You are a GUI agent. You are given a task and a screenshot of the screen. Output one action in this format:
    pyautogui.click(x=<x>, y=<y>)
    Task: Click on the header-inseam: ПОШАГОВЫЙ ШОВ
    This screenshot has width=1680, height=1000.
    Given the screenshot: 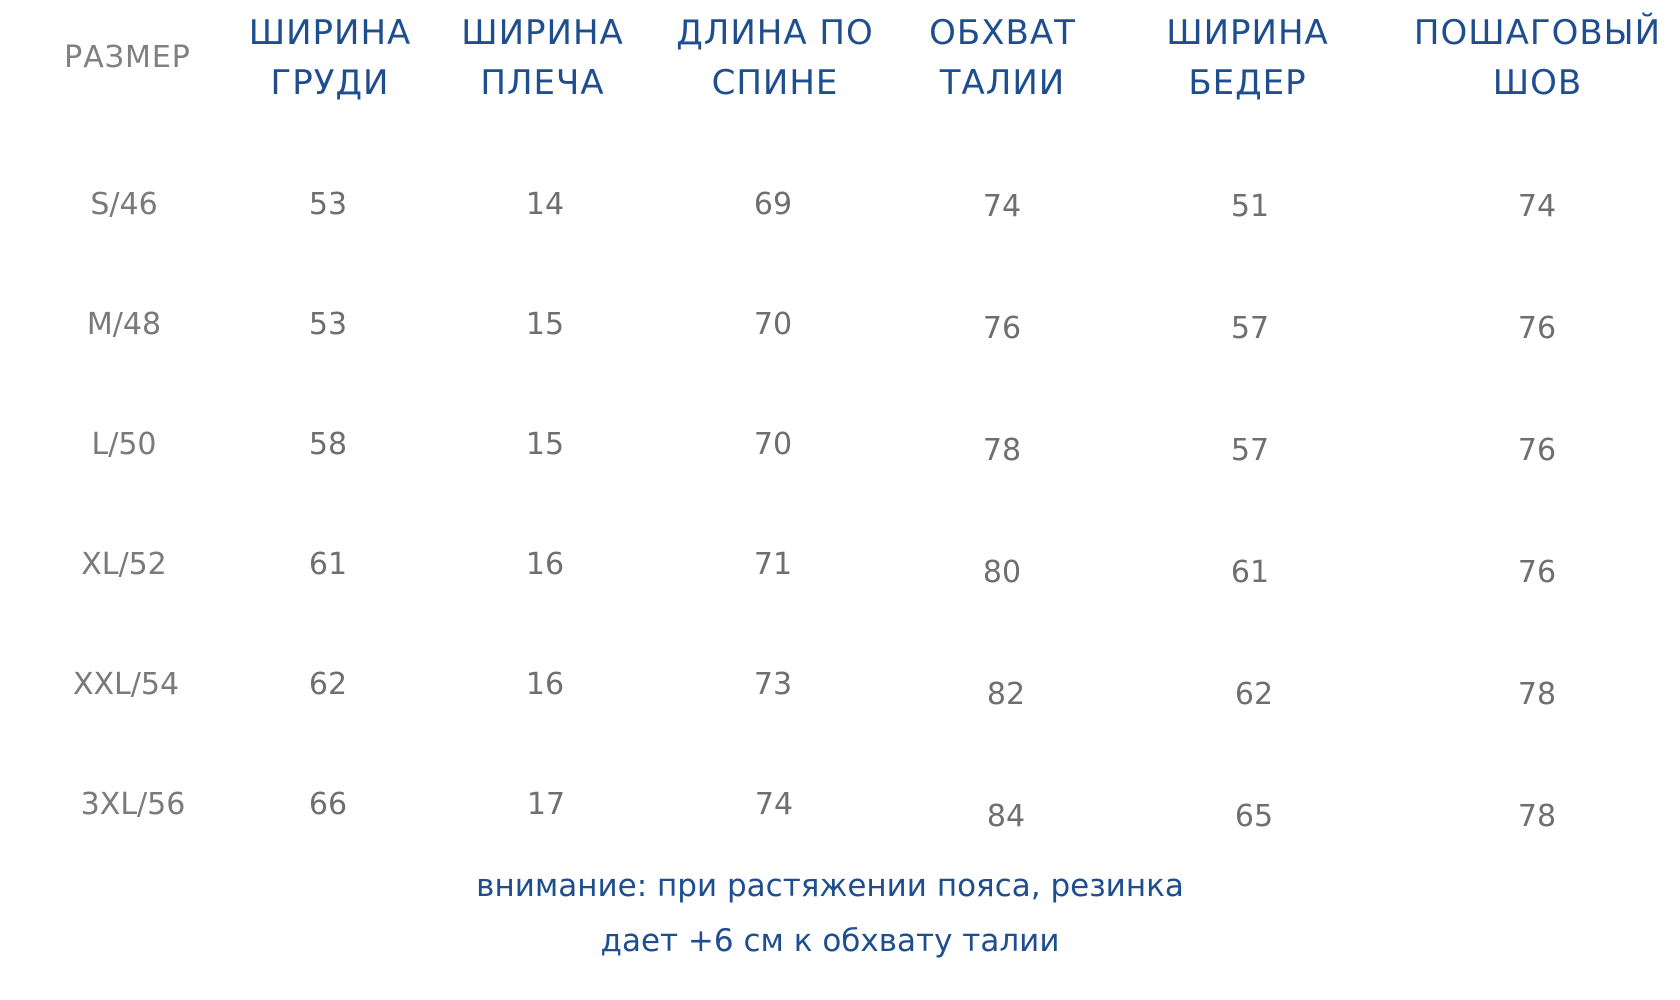 What is the action you would take?
    pyautogui.click(x=1537, y=58)
    